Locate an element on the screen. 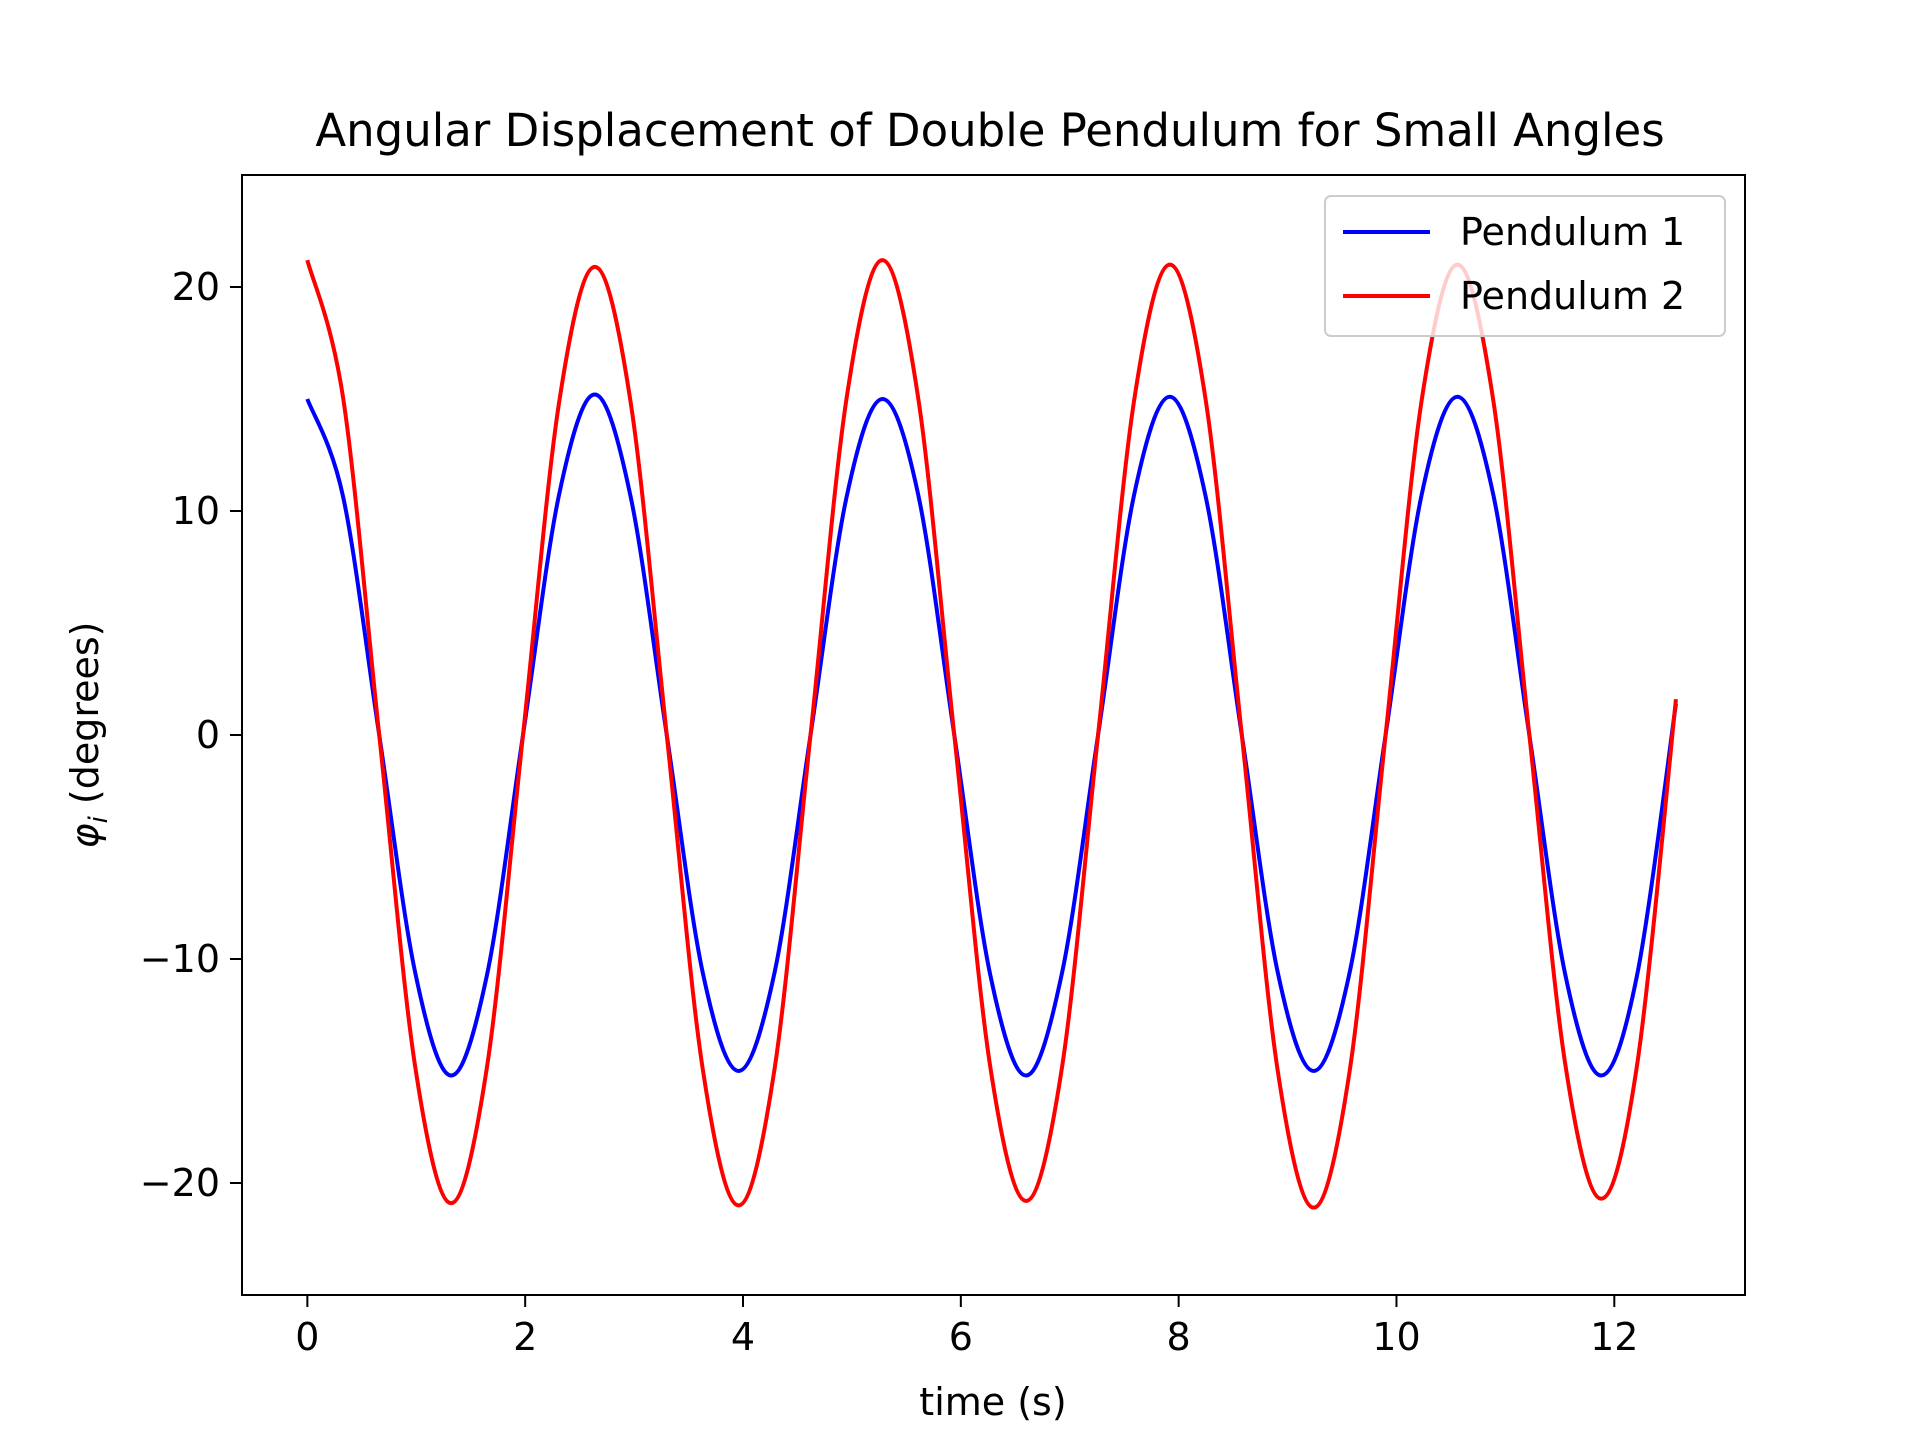 The width and height of the screenshot is (1920, 1440). x-tick-label: 4 is located at coordinates (743, 1337).